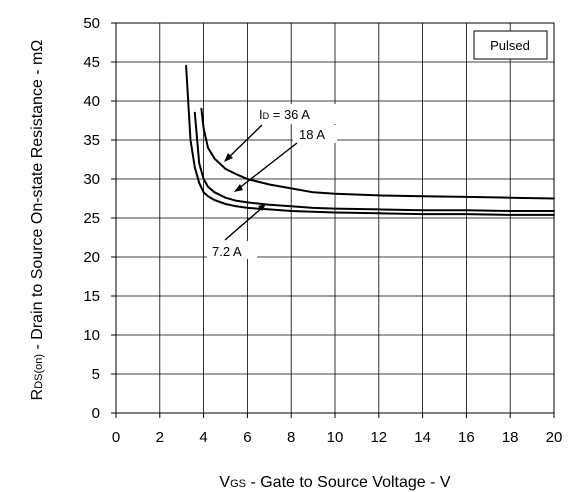 The height and width of the screenshot is (492, 577). I want to click on y-tick-label: 25, so click(91, 218).